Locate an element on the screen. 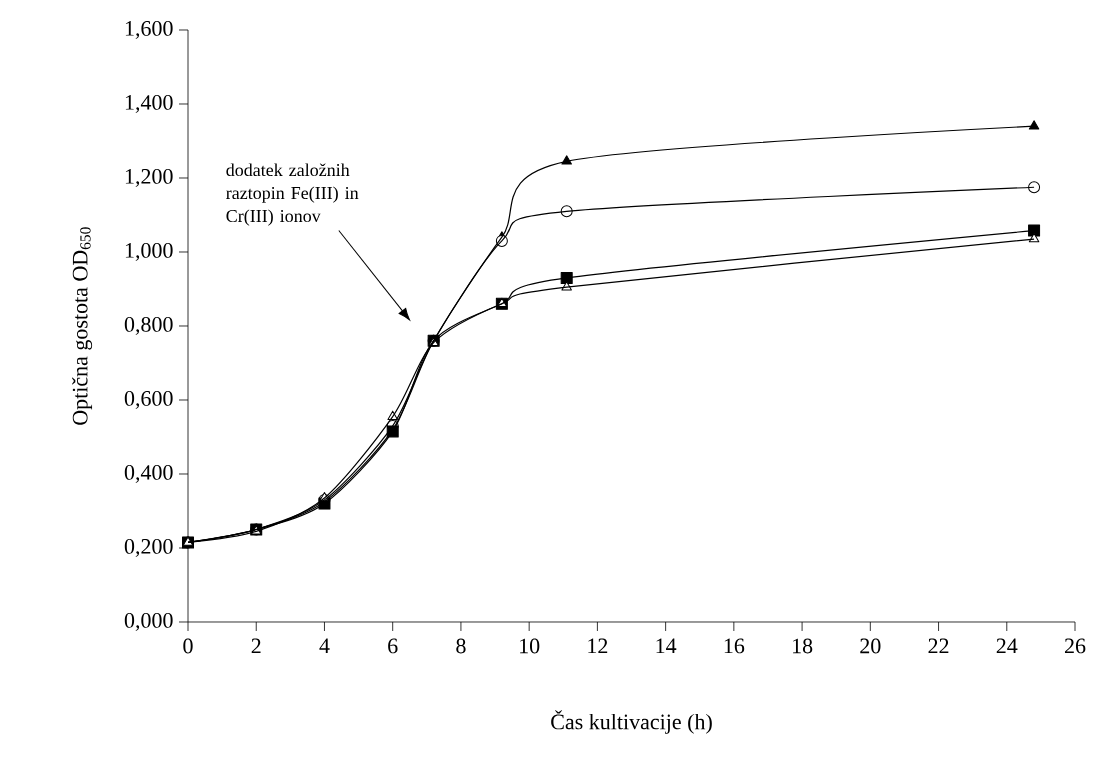  x-tick-label: 20 is located at coordinates (870, 646).